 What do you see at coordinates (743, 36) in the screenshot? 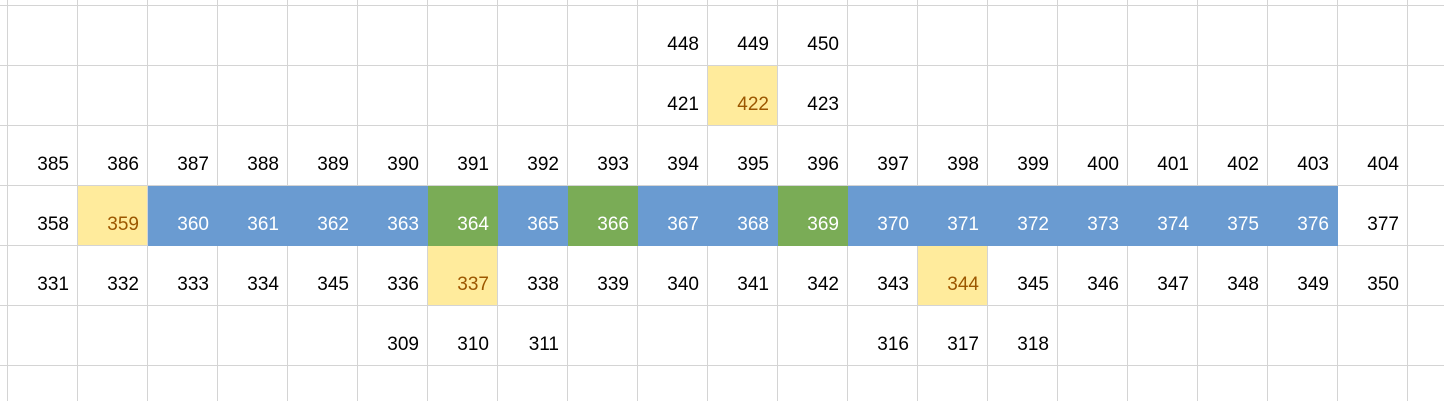
I see `cell-r1-c11: 449` at bounding box center [743, 36].